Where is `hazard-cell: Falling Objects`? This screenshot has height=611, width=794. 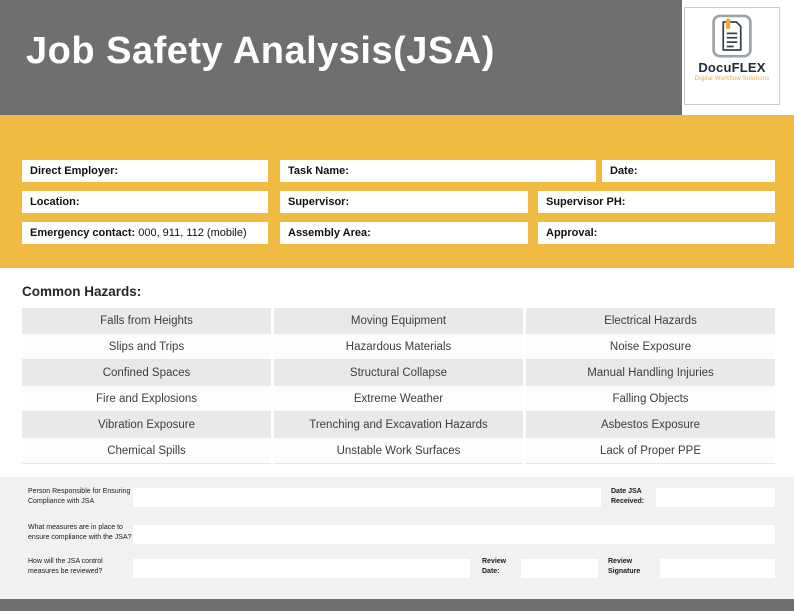
hazard-cell: Falling Objects is located at coordinates (650, 399).